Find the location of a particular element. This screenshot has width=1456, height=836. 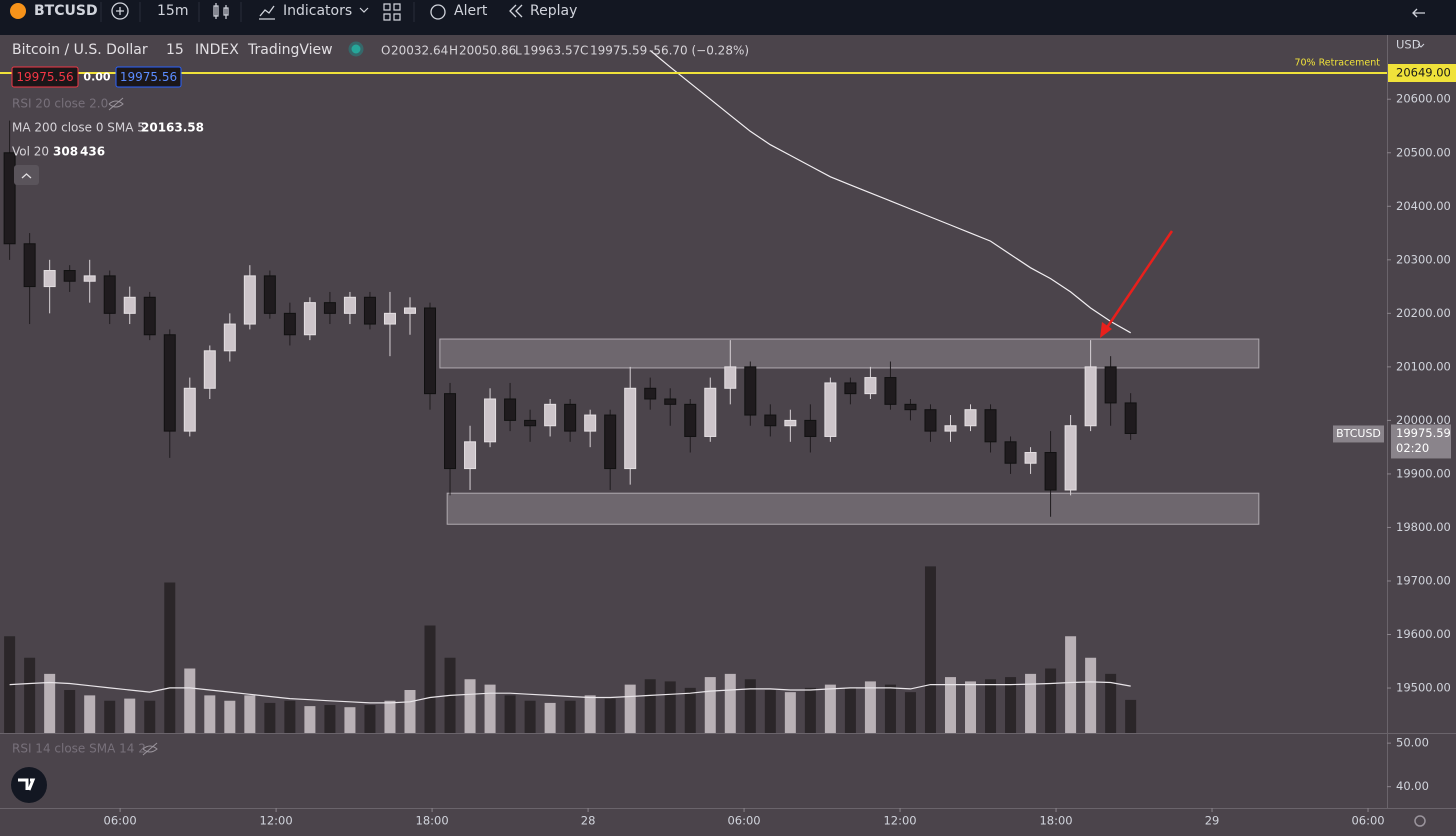

ask: 19975.56 is located at coordinates (148, 77).